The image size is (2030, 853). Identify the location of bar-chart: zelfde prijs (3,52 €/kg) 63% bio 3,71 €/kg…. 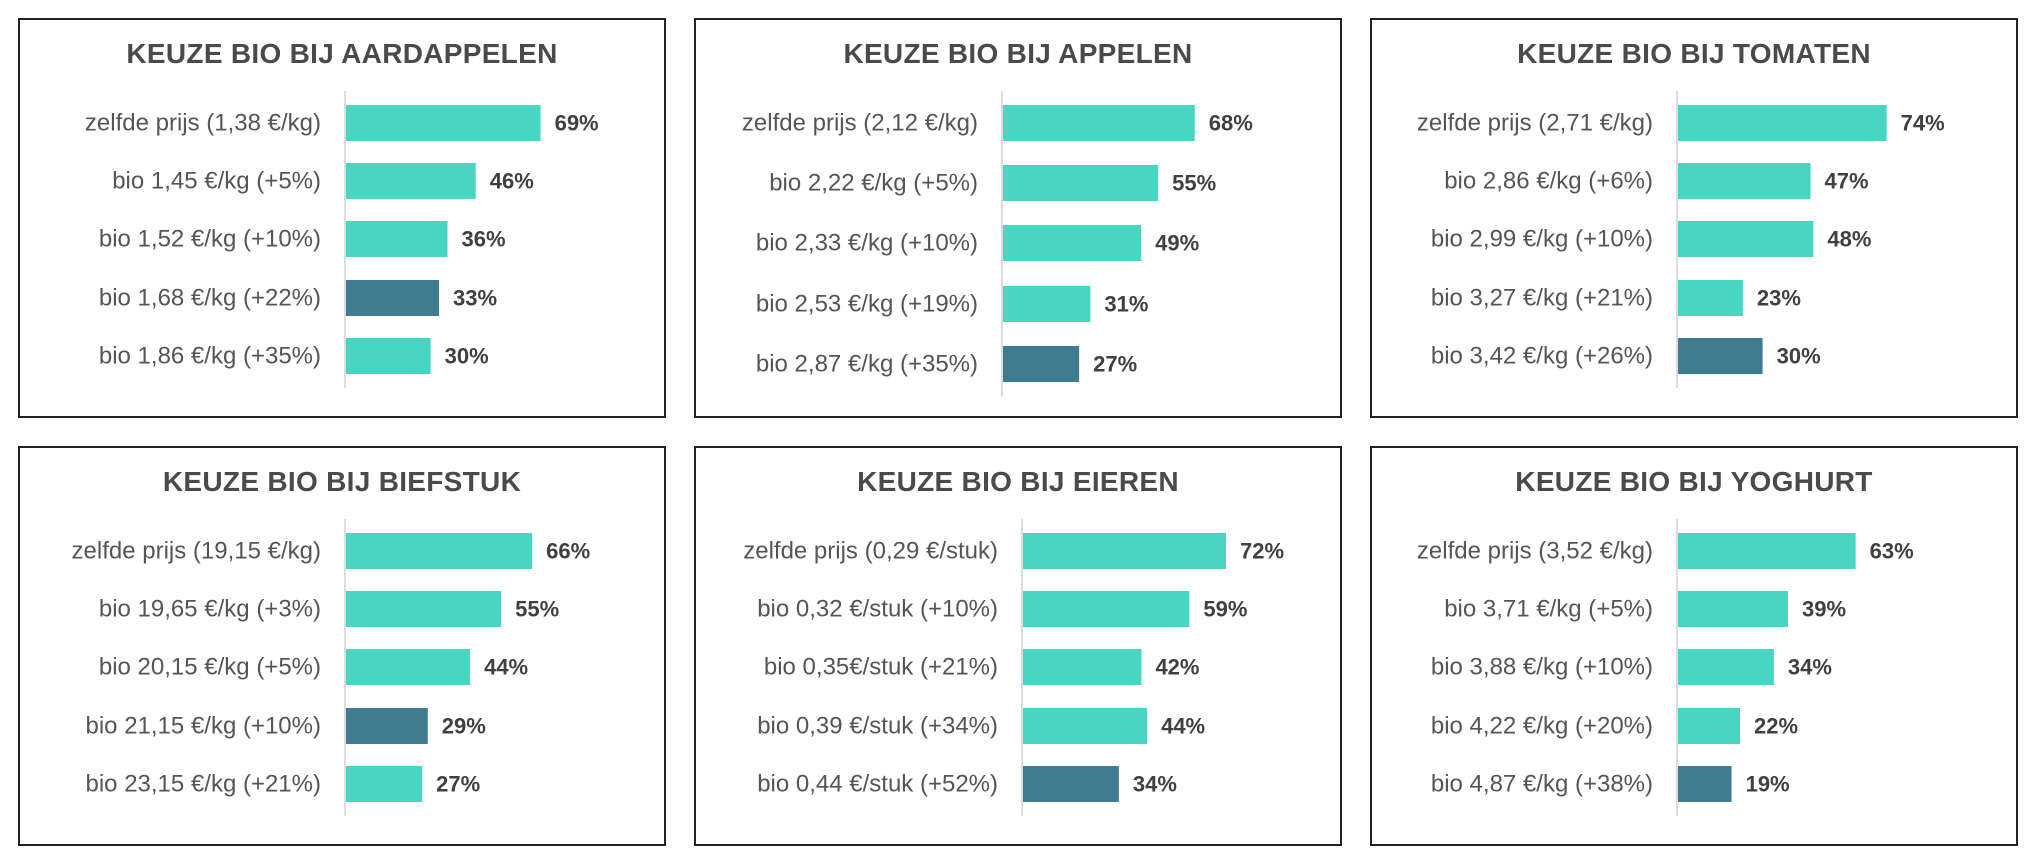
(1665, 667).